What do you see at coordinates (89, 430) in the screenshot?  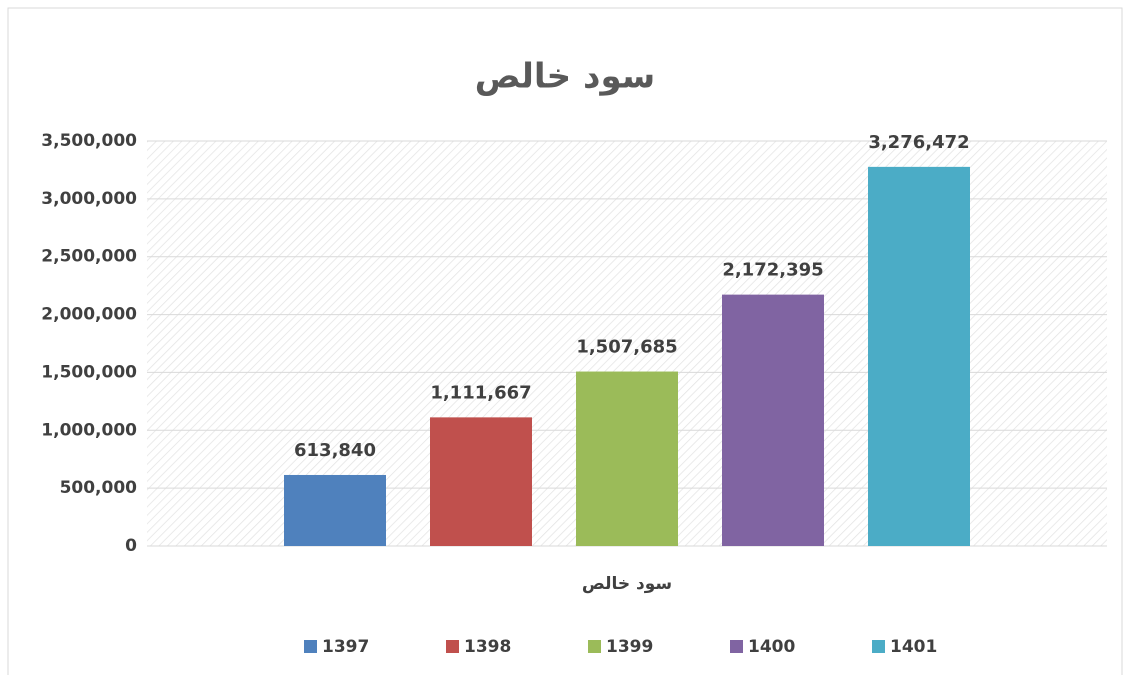 I see `y-tick-label: 1,000,000` at bounding box center [89, 430].